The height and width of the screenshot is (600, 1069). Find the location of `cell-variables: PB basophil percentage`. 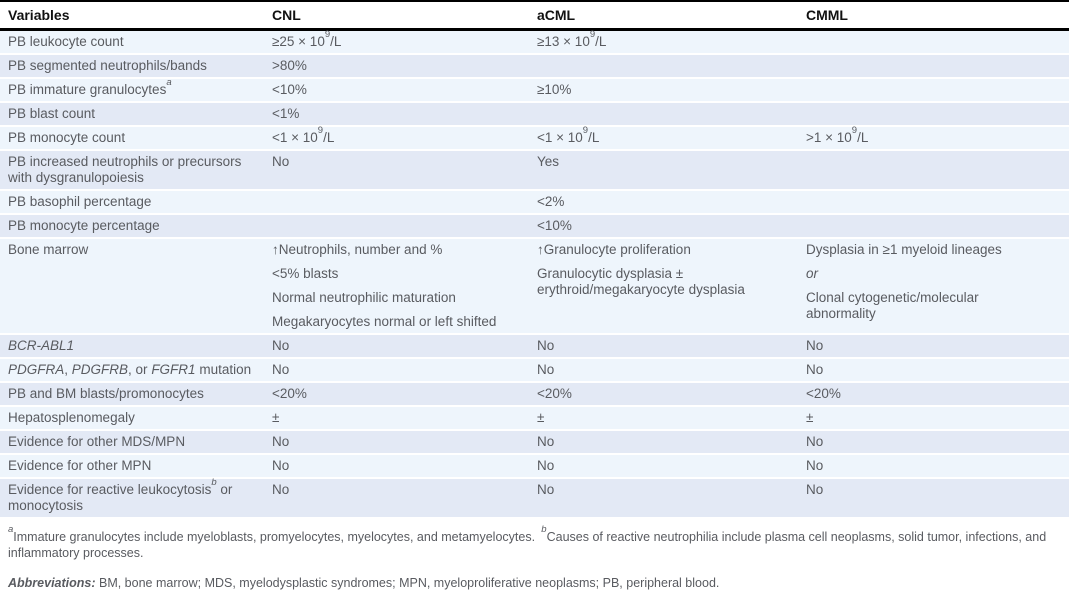

cell-variables: PB basophil percentage is located at coordinates (136, 202).